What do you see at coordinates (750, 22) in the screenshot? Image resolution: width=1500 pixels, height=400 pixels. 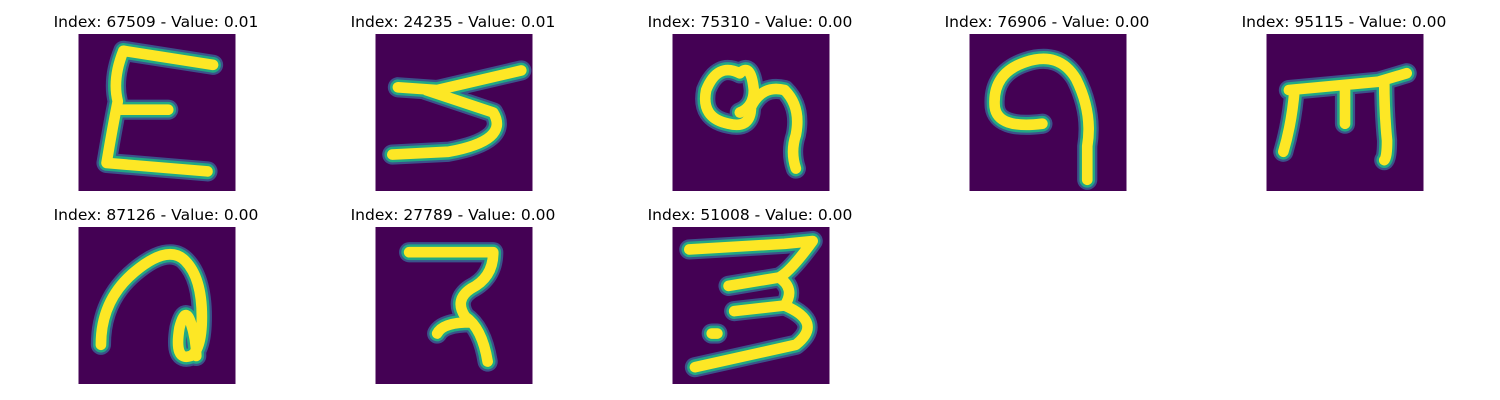 I see `panel-title: Index: 75310 - Value: 0.00` at bounding box center [750, 22].